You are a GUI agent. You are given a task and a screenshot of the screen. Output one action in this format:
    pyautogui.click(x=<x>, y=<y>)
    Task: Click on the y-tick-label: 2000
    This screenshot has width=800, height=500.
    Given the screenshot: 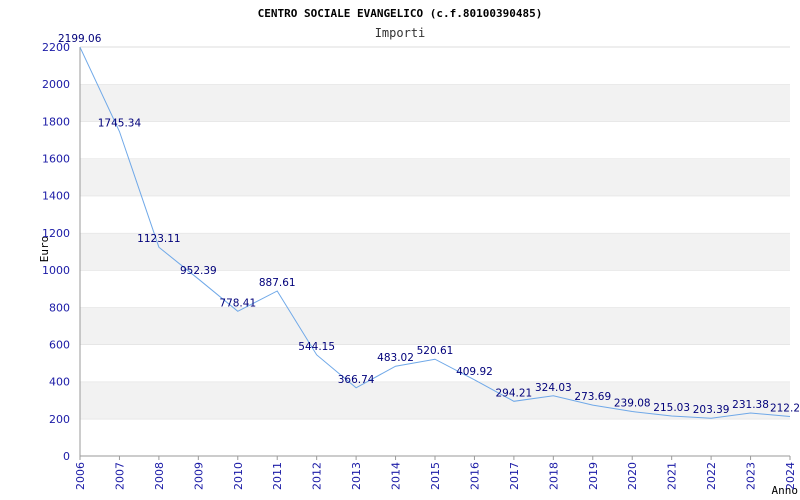 What is the action you would take?
    pyautogui.click(x=56, y=84)
    